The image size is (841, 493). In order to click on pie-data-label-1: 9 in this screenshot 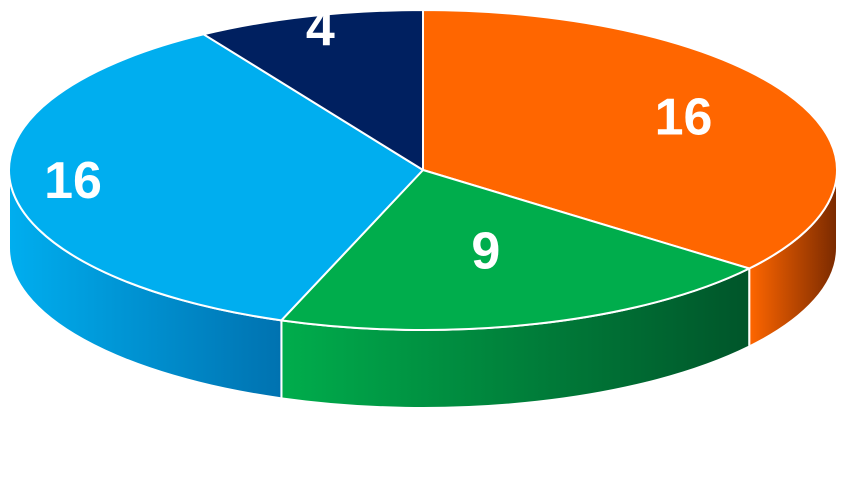, I will do `click(485, 251)`.